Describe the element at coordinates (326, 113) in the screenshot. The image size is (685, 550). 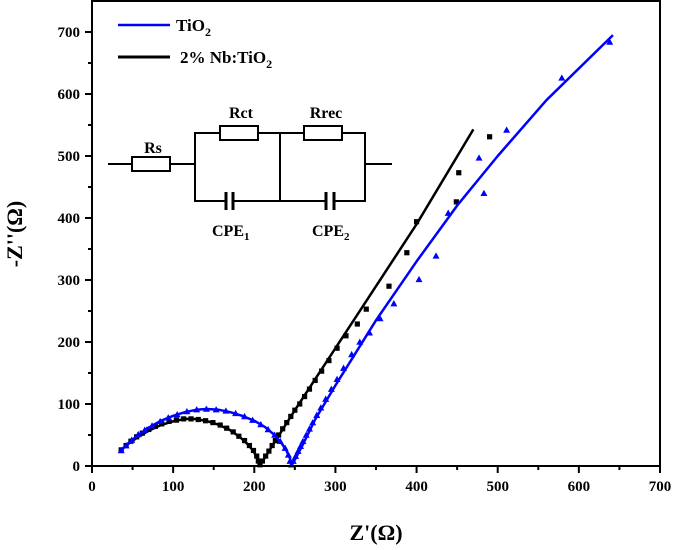
I see `label-rrec: Rrec` at that location.